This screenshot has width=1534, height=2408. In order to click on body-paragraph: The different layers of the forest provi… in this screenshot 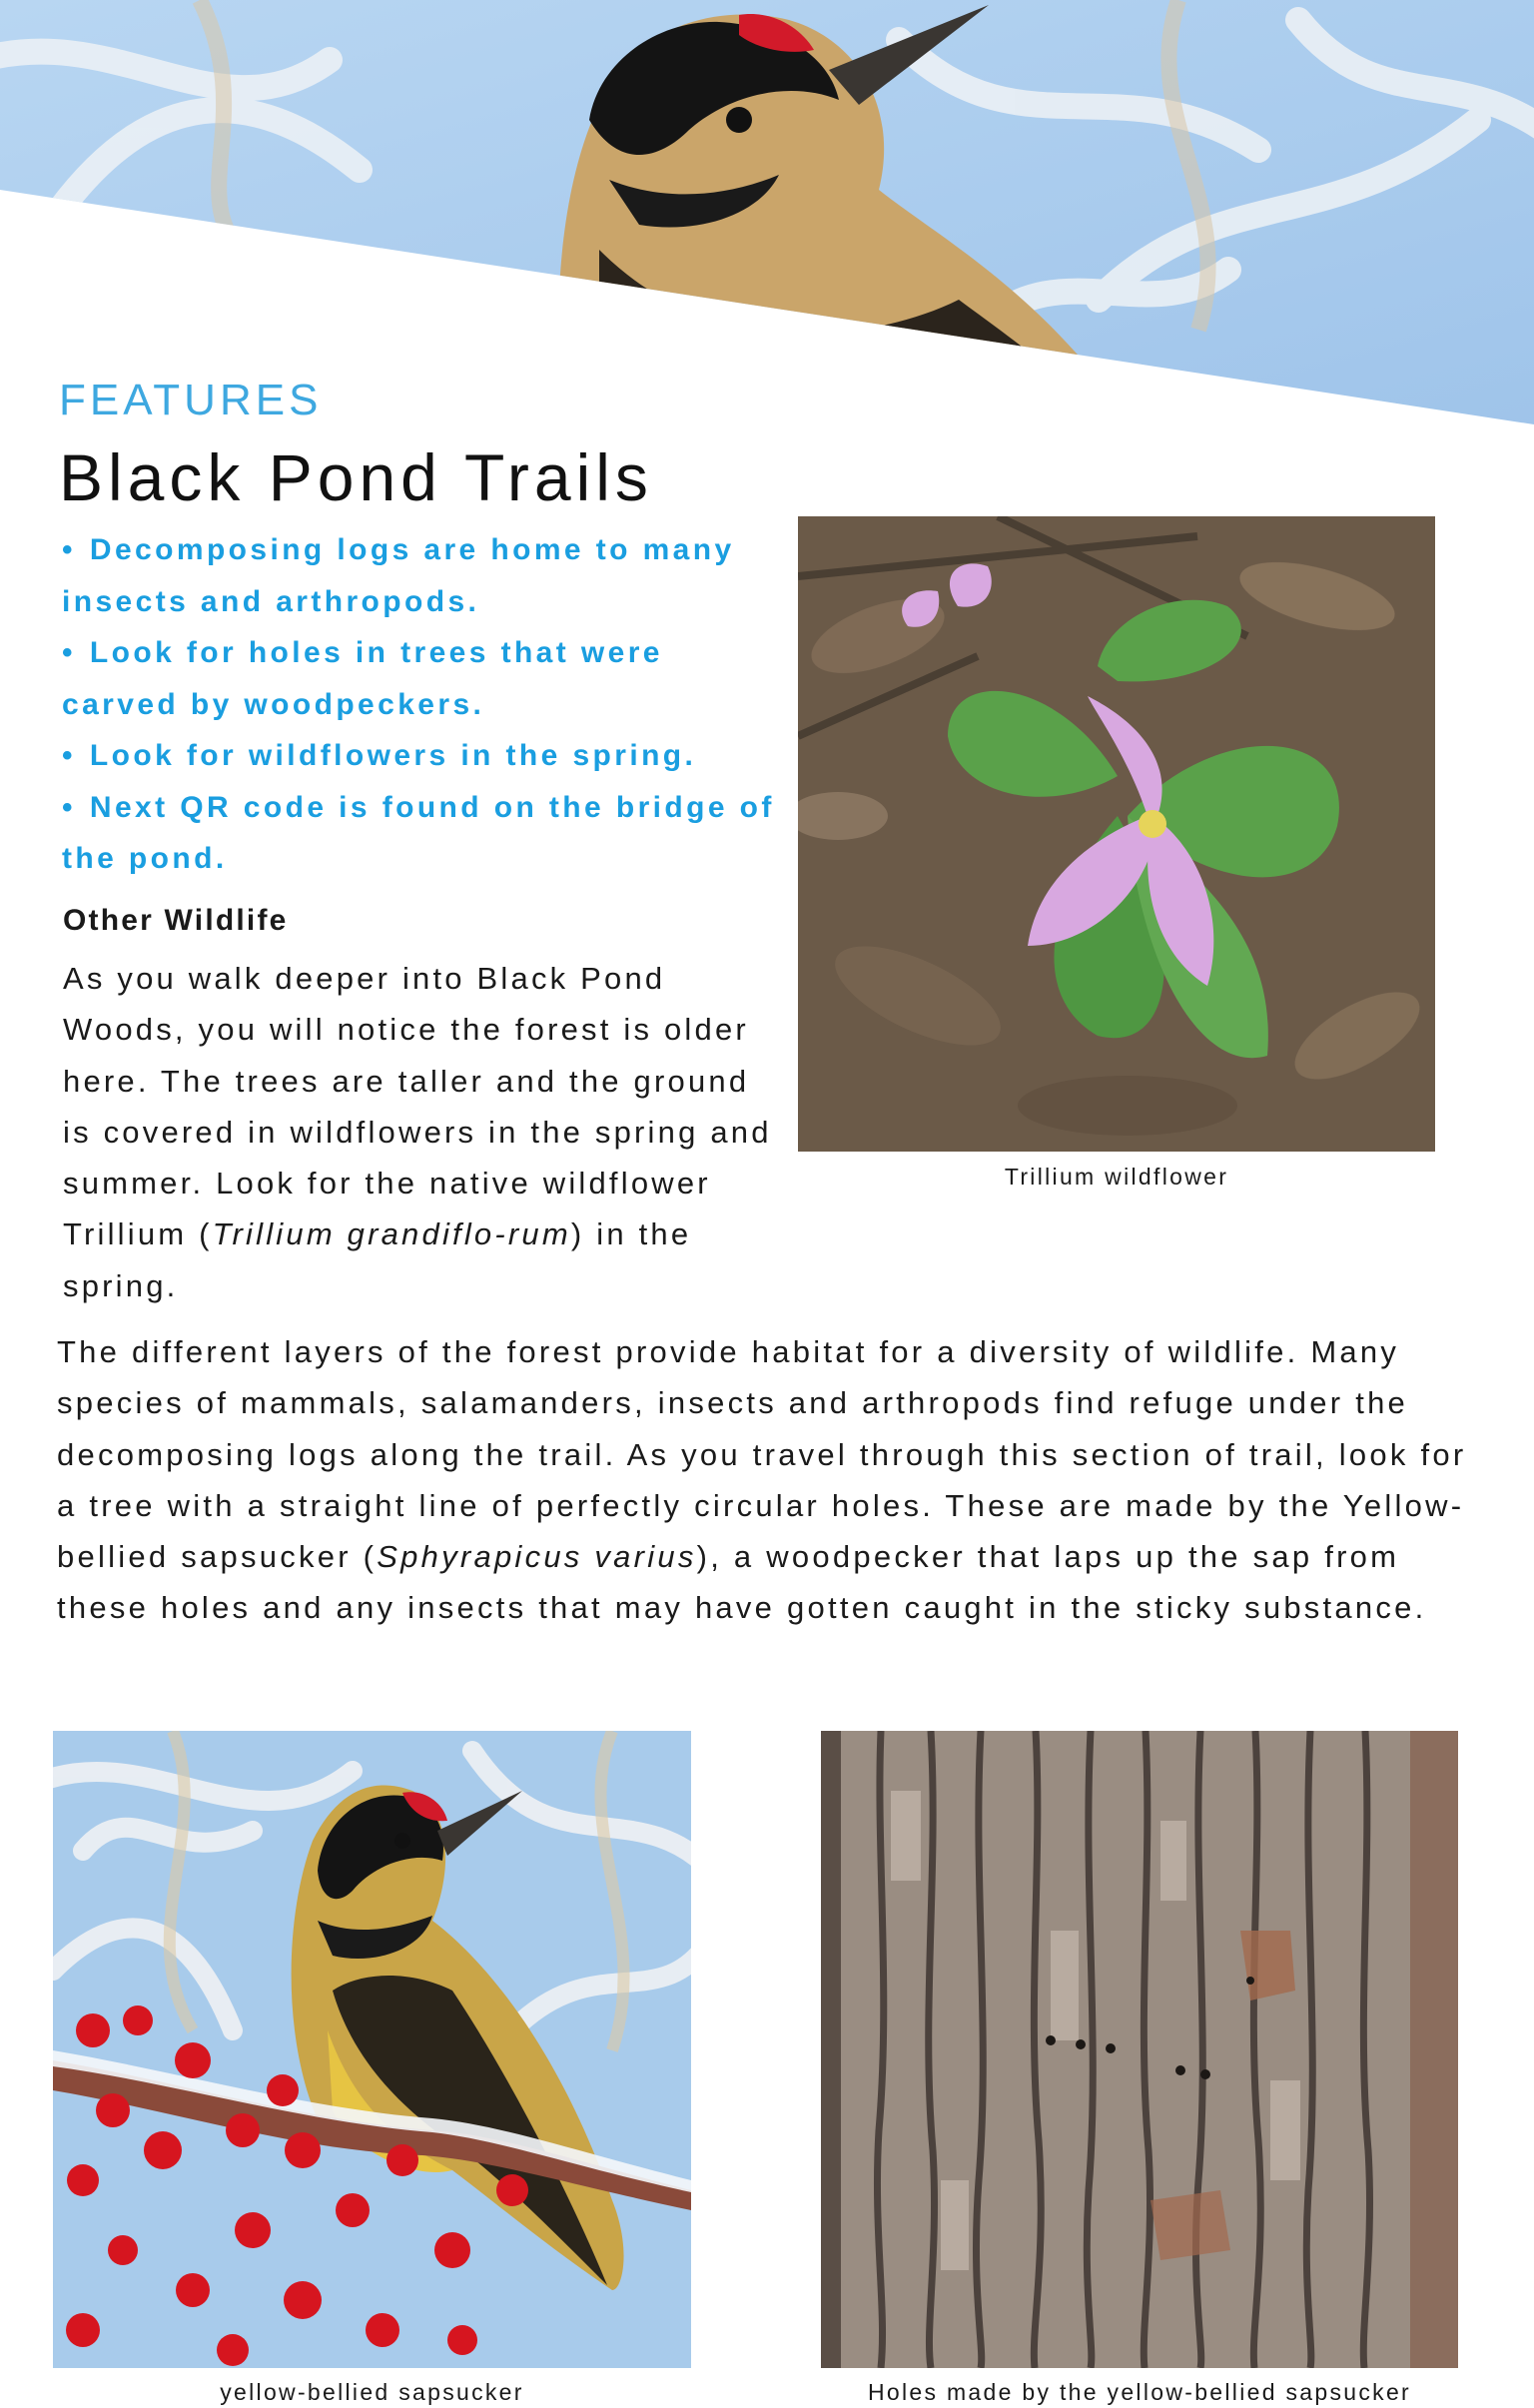, I will do `click(762, 1480)`.